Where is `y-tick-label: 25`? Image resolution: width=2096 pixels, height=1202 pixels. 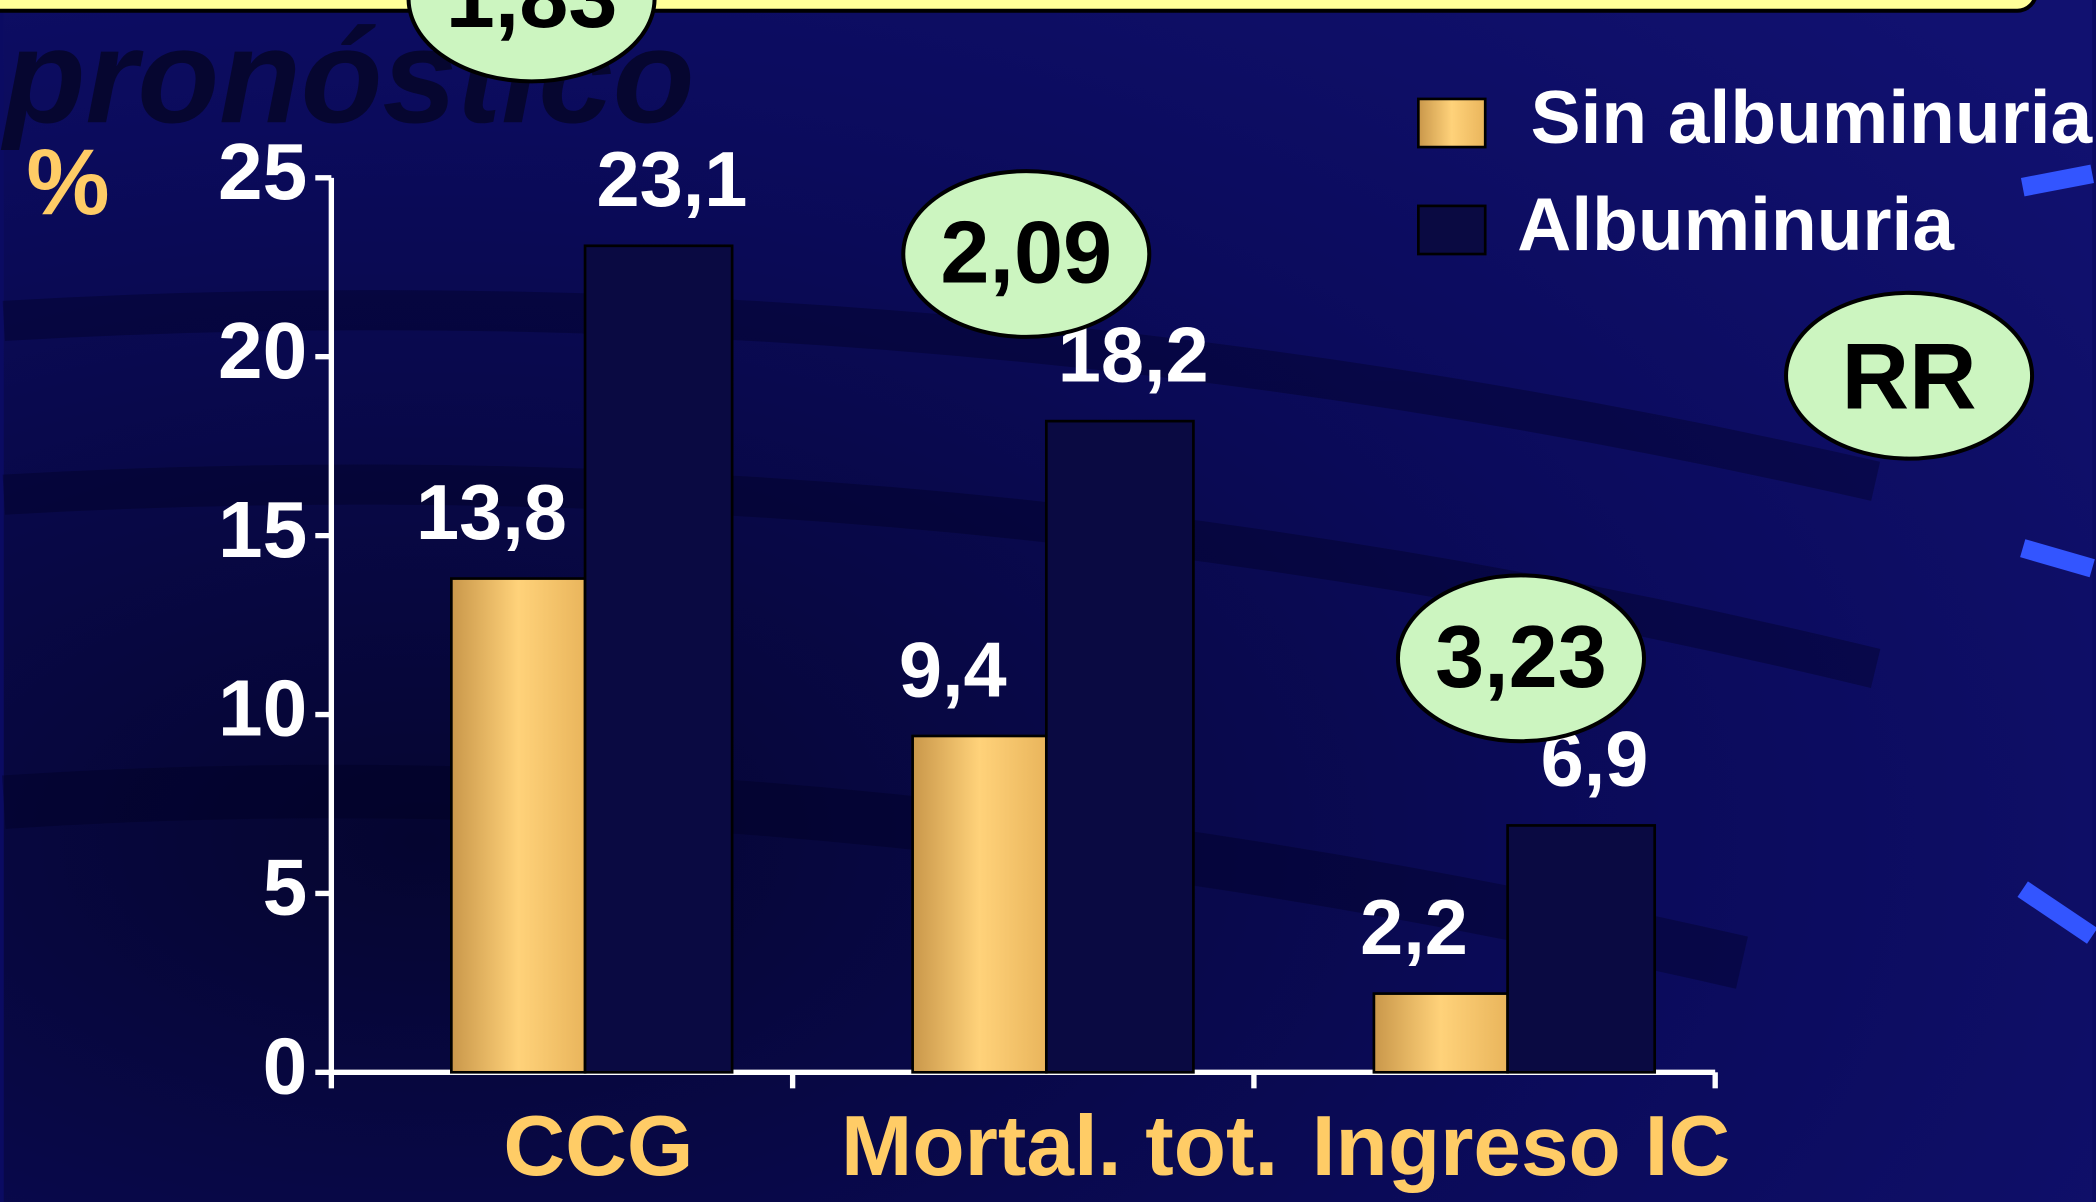
y-tick-label: 25 is located at coordinates (262, 171).